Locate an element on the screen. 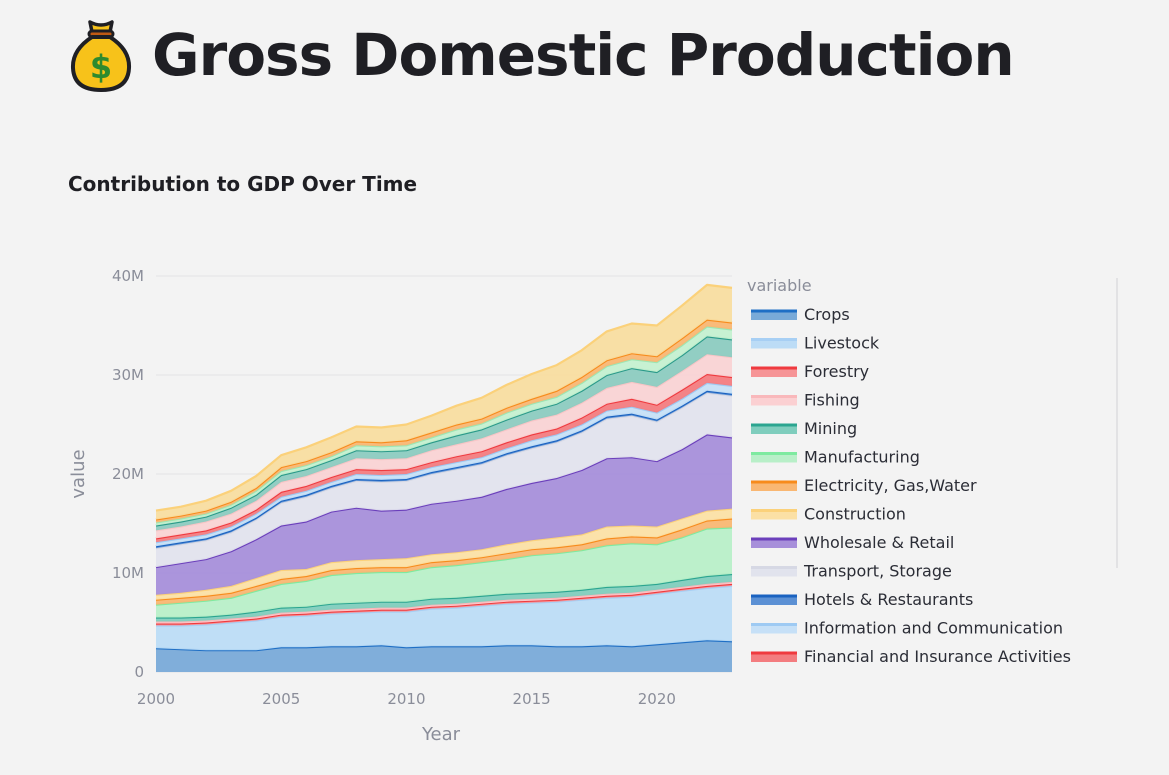 This screenshot has width=1169, height=775. legend-item: Financial and Insurance Activities is located at coordinates (911, 656).